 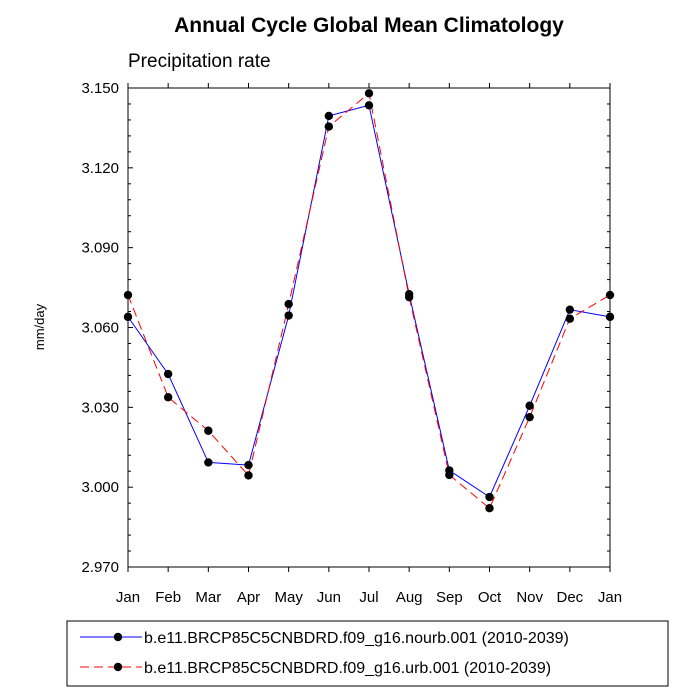 I want to click on y-tick-label: 3.030, so click(x=100, y=407).